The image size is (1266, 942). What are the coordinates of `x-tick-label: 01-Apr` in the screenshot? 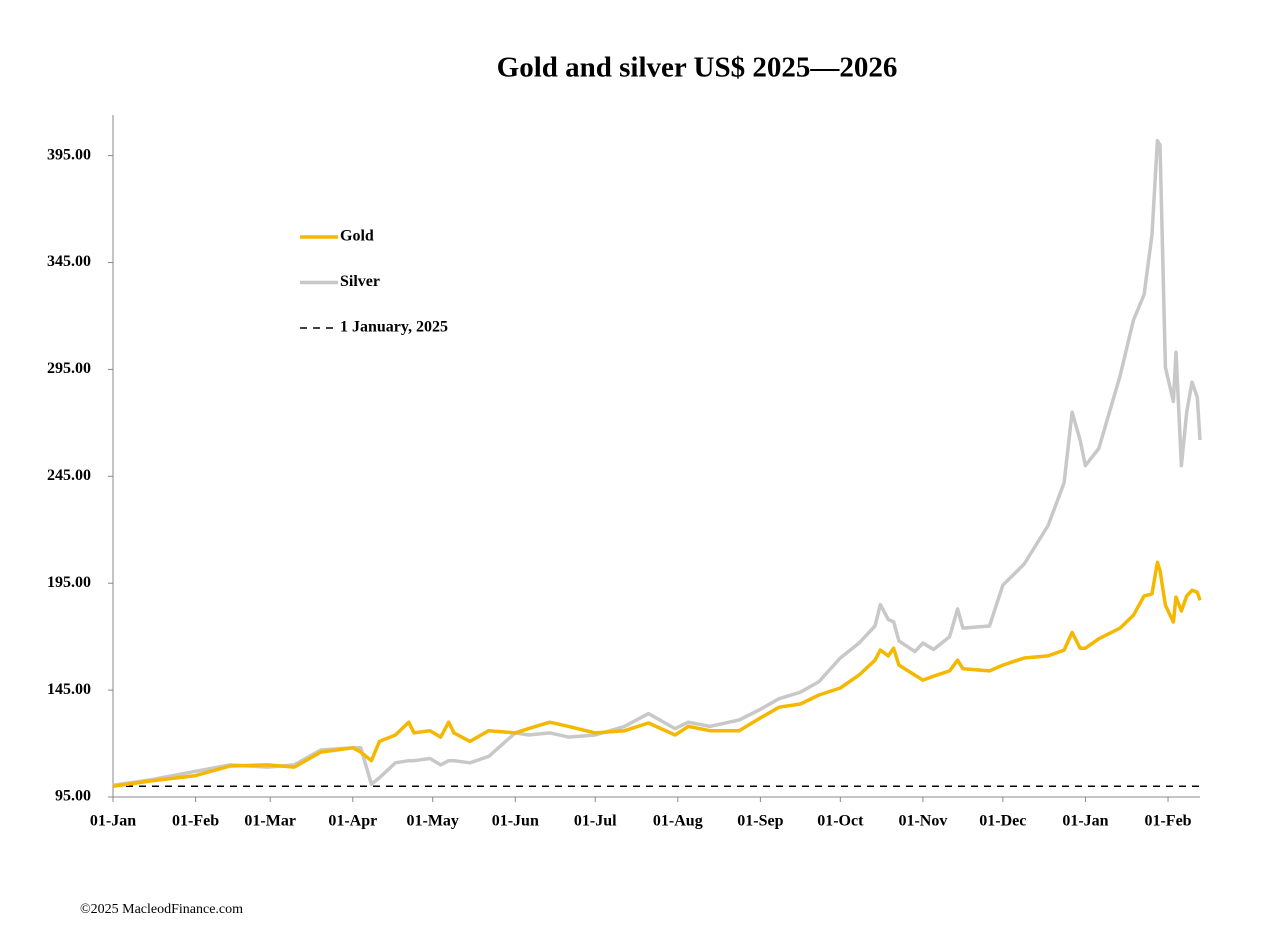 It's located at (352, 821).